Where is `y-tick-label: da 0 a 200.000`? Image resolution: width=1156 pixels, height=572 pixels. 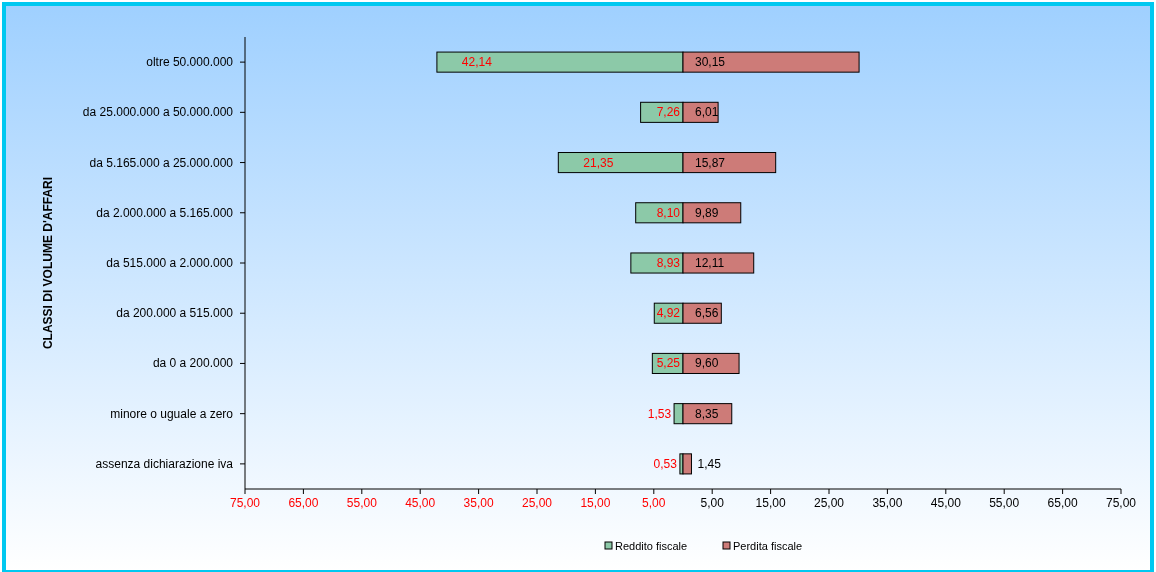 y-tick-label: da 0 a 200.000 is located at coordinates (193, 363).